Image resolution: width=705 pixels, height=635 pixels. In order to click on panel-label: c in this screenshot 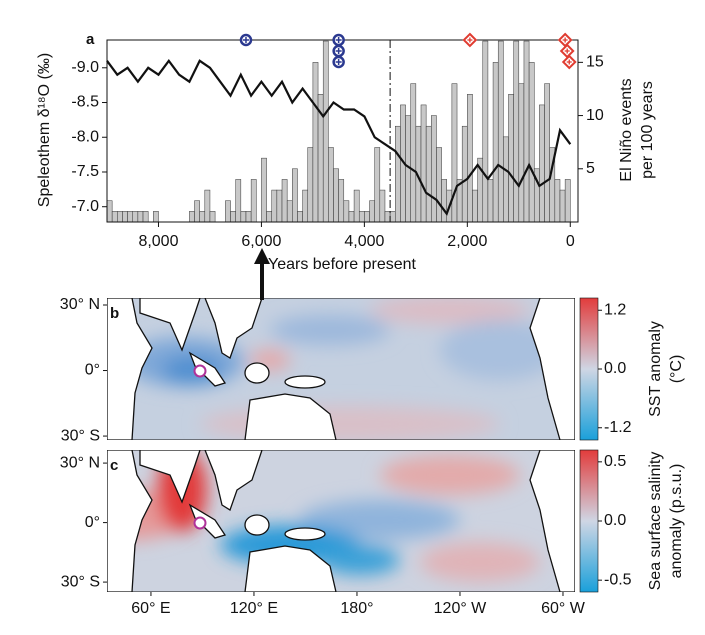, I will do `click(114, 465)`.